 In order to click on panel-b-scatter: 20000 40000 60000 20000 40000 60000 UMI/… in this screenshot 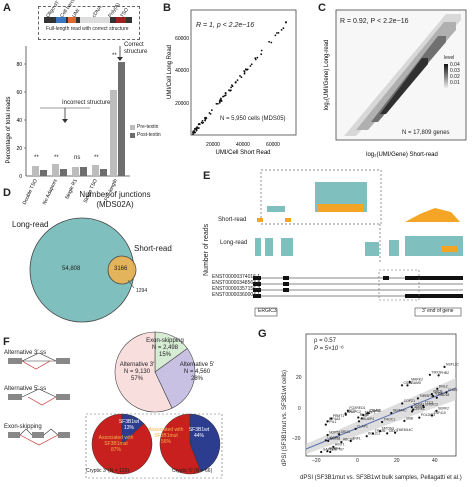, I will do `click(232, 82)`.